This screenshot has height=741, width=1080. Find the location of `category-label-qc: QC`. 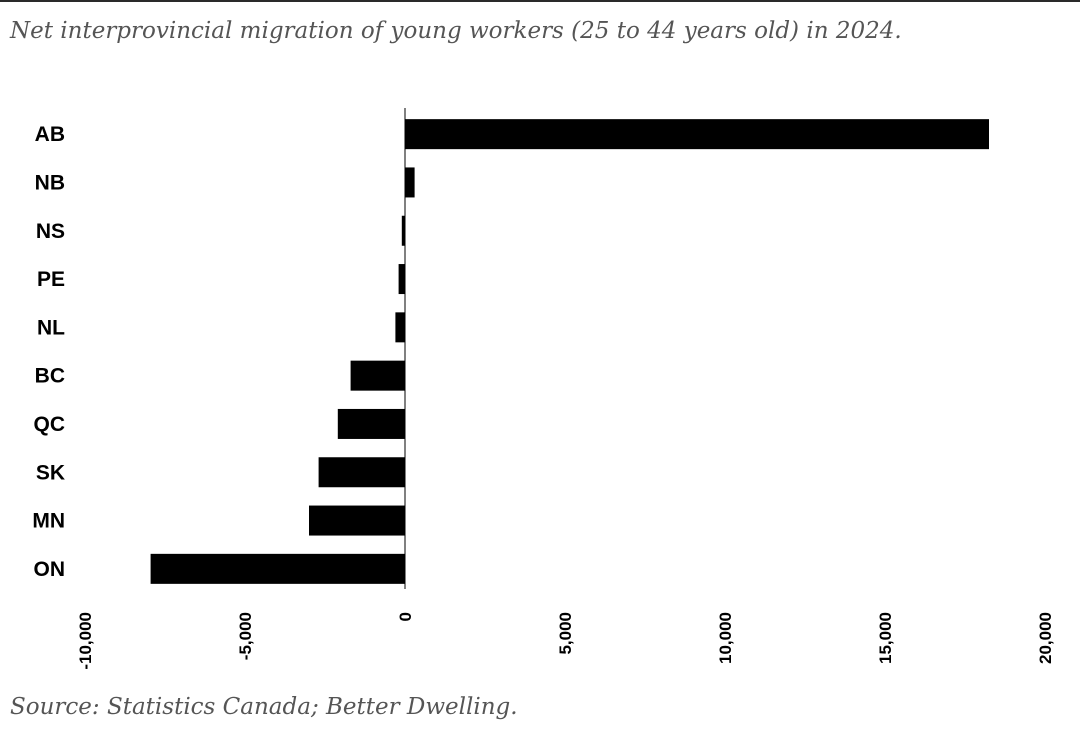

category-label-qc: QC is located at coordinates (50, 424).